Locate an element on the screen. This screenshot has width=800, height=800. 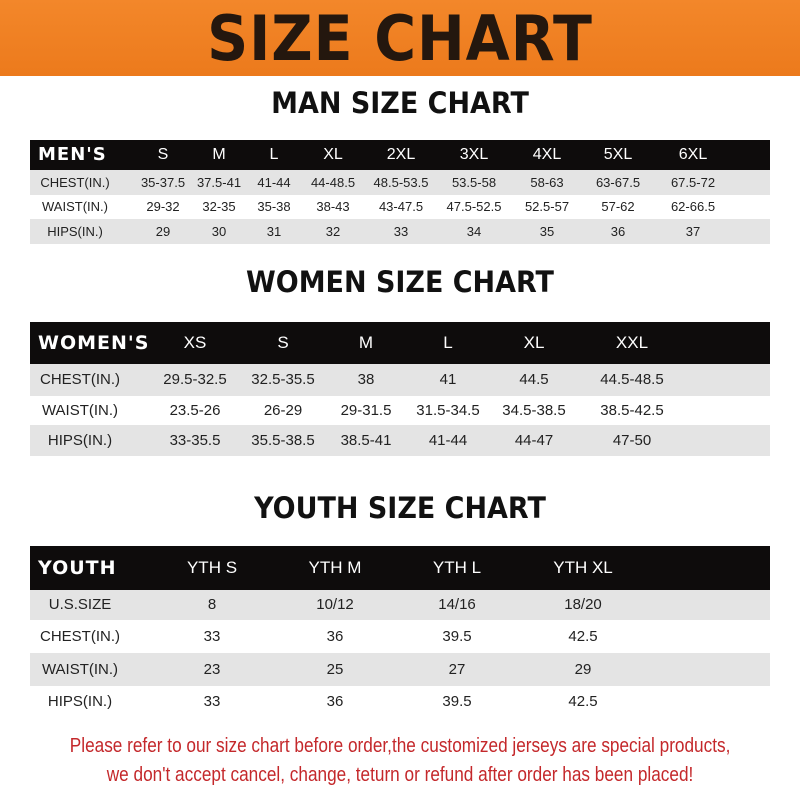
size-column-header: 3XL is located at coordinates (474, 154).